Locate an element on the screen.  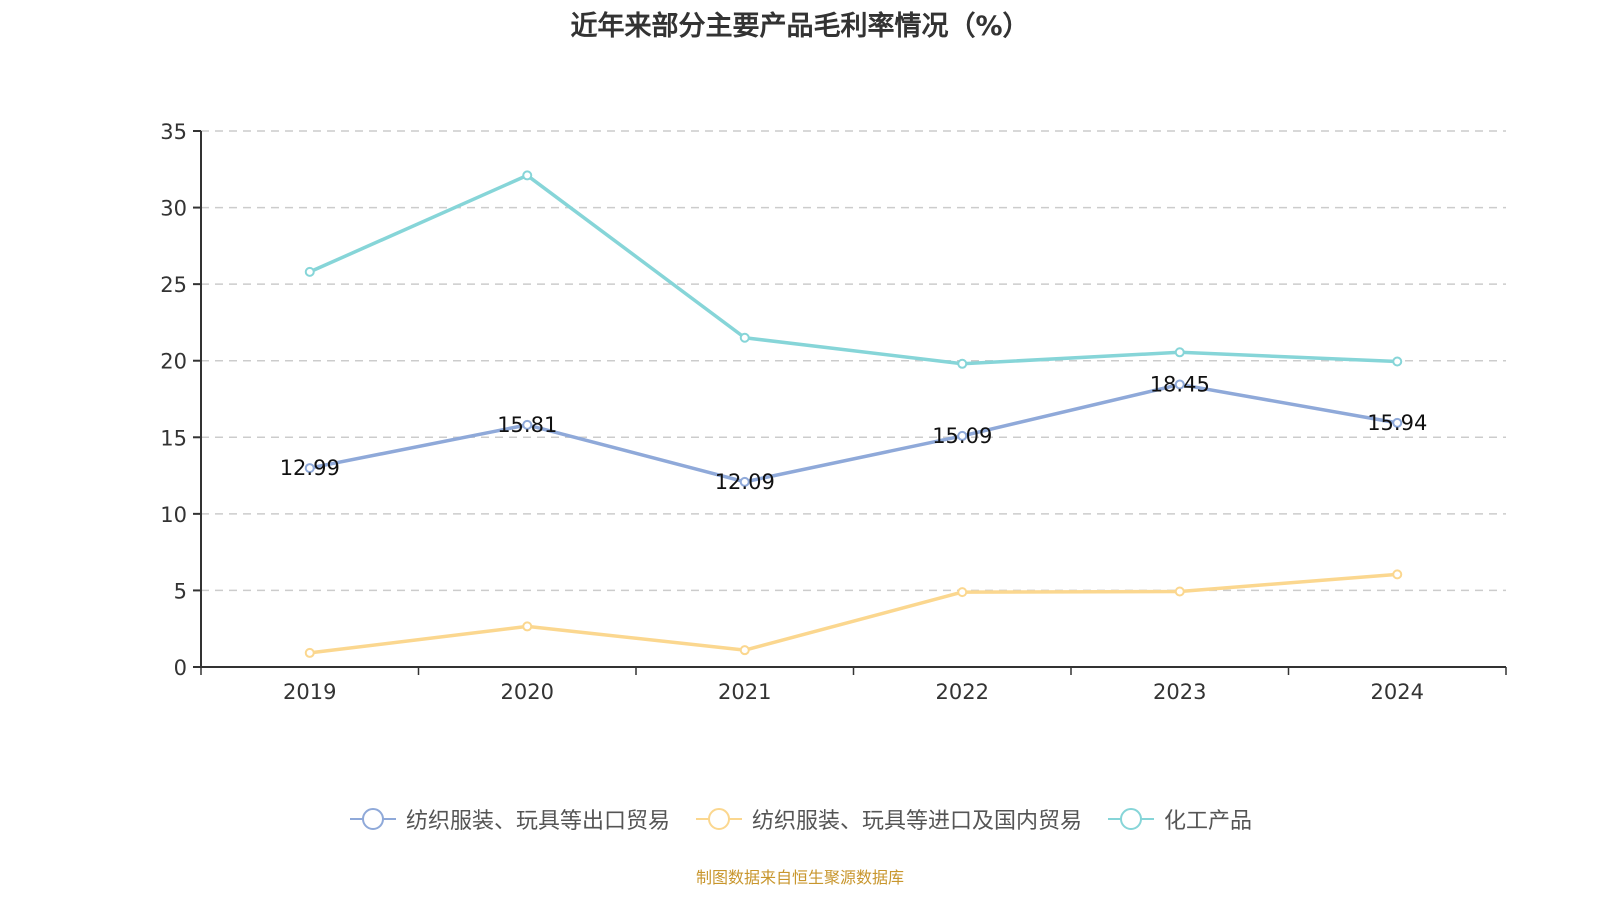
y-tick-label: 35 is located at coordinates (173, 132).